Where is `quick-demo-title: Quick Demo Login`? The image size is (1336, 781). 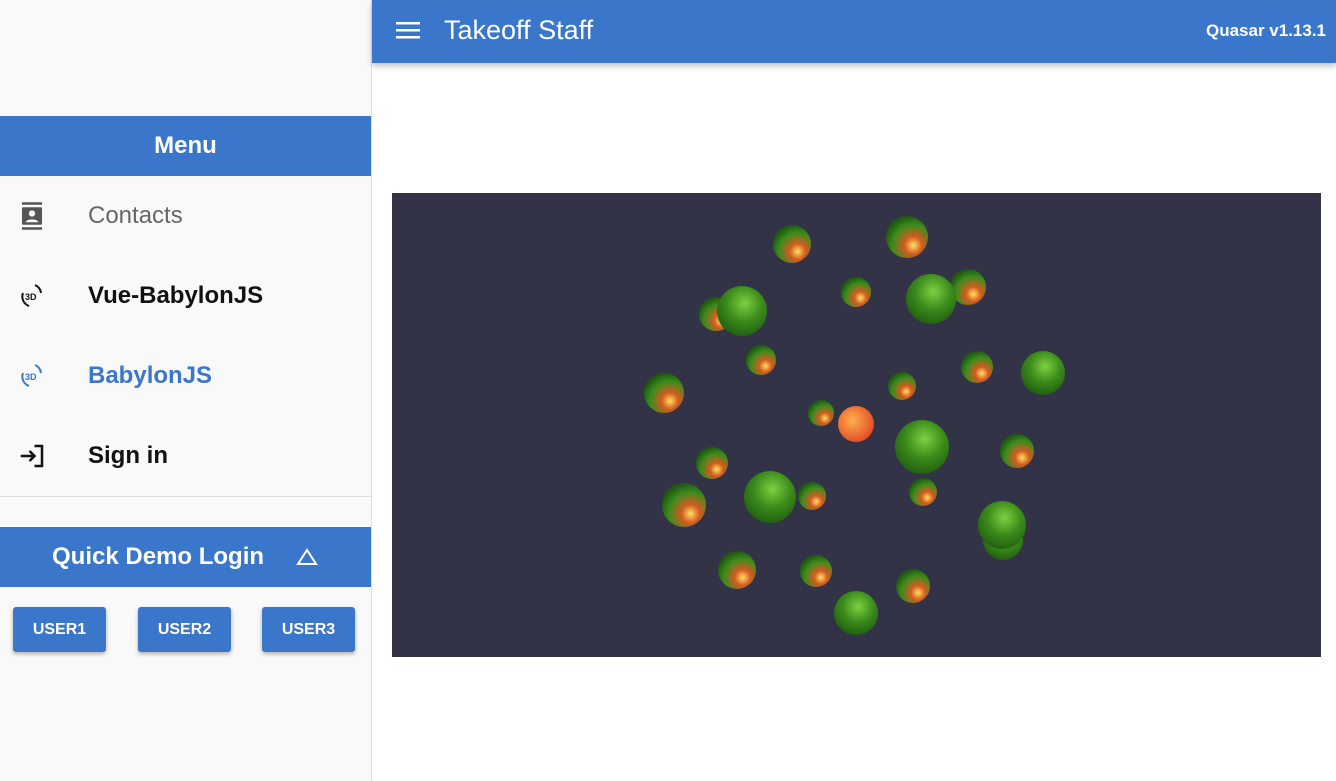
quick-demo-title: Quick Demo Login is located at coordinates (158, 556).